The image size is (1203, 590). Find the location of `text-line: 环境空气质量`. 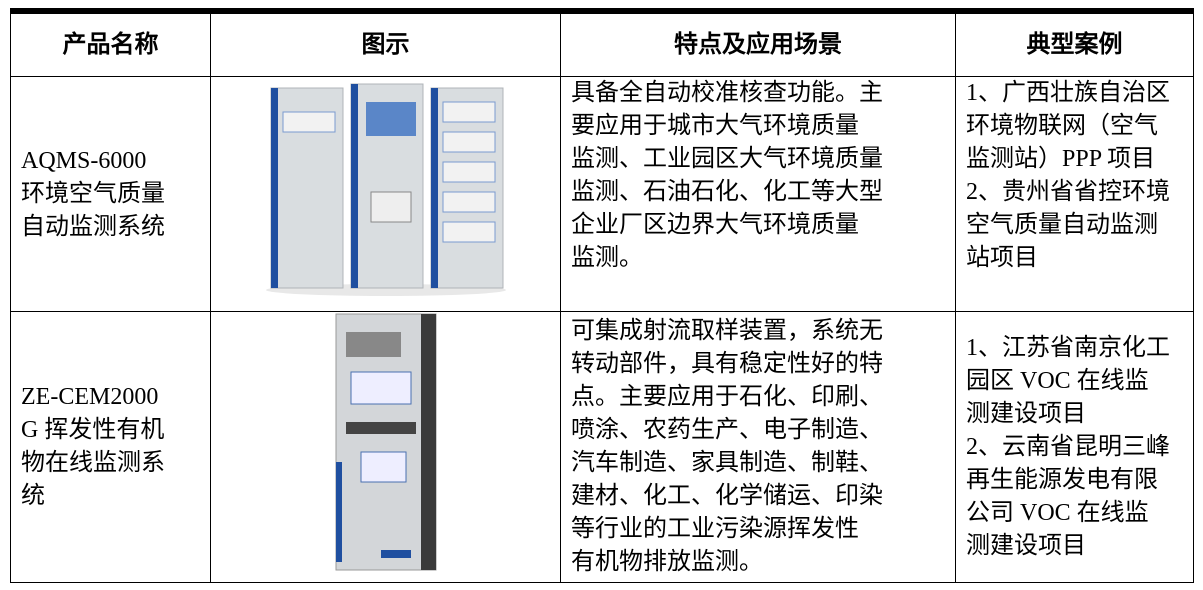

text-line: 环境空气质量 is located at coordinates (93, 193).